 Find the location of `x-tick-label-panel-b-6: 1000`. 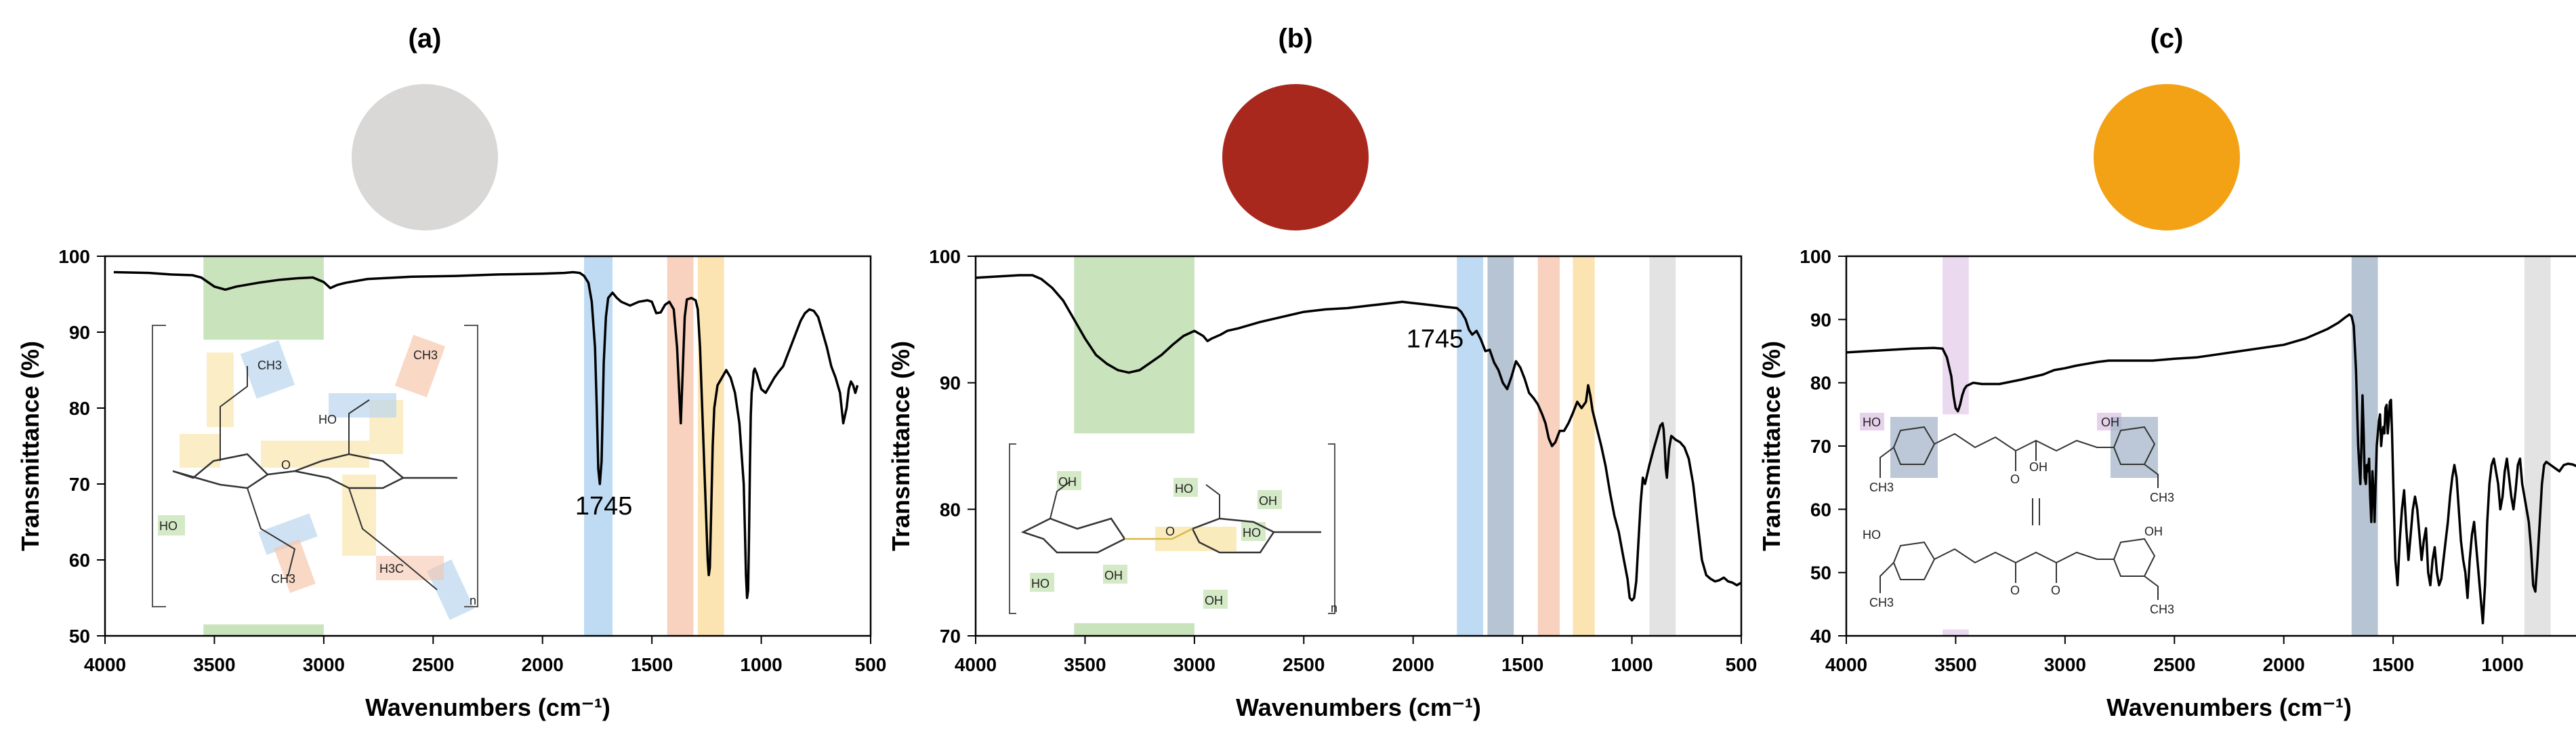

x-tick-label-panel-b-6: 1000 is located at coordinates (1632, 664).